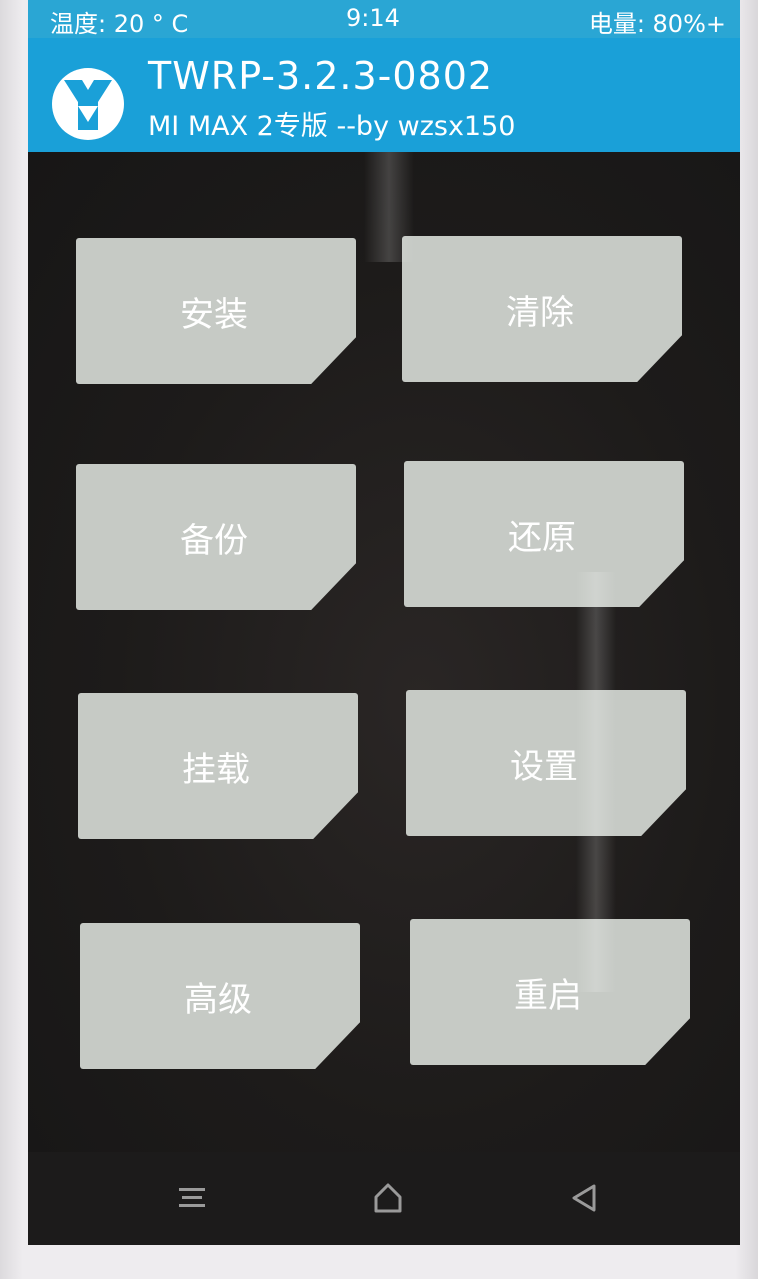 Image resolution: width=758 pixels, height=1279 pixels. I want to click on page-subtitle: MI MAX 2专版 --by wzsx150, so click(332, 126).